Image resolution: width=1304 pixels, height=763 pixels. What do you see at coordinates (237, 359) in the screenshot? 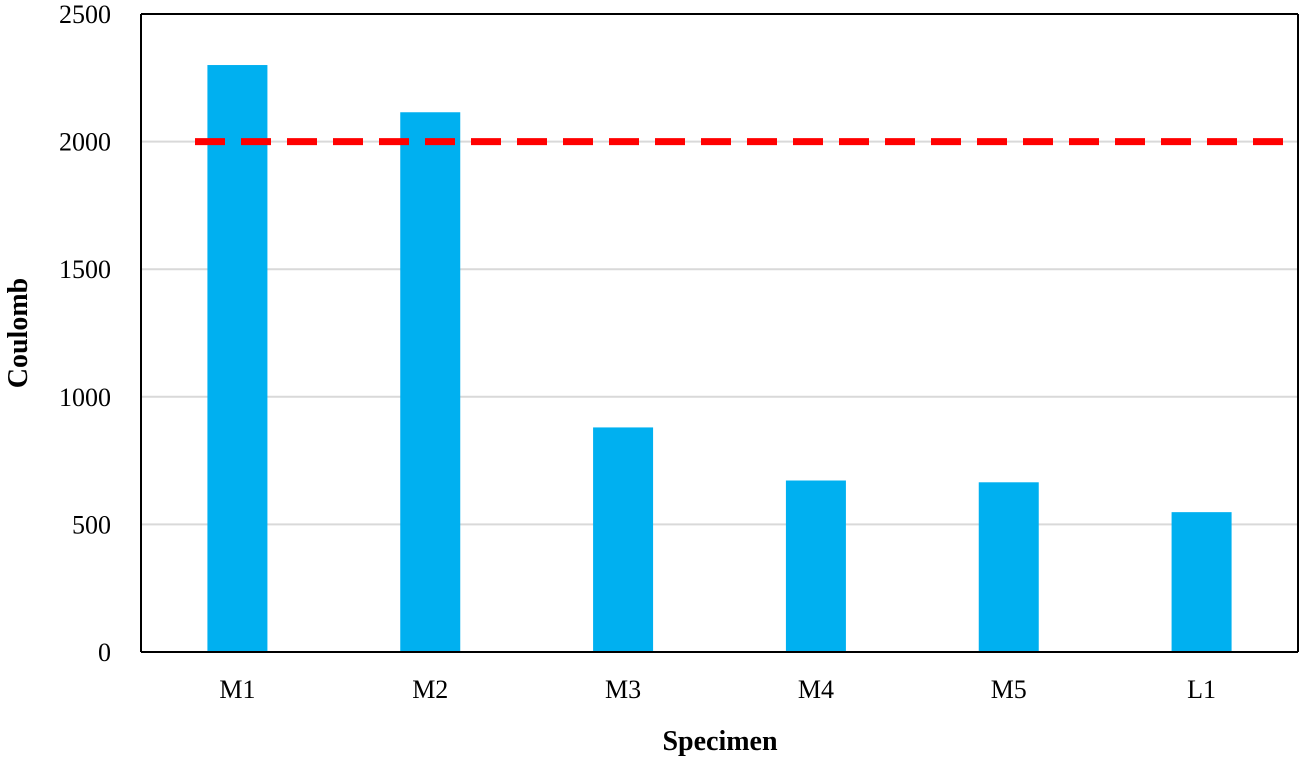
I see `bar-m1` at bounding box center [237, 359].